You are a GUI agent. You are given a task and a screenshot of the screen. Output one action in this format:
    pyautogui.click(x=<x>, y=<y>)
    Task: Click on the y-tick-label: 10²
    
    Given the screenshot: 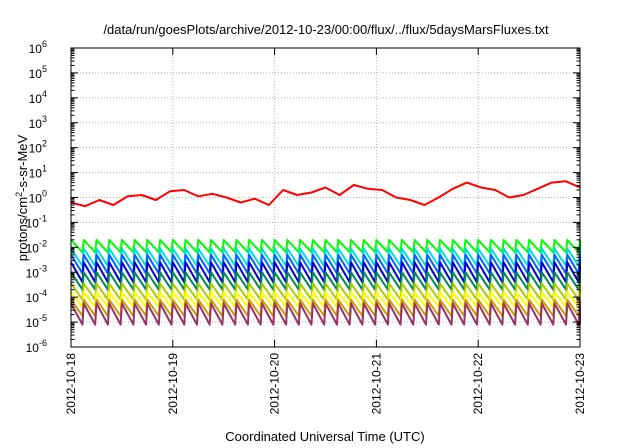 What is the action you would take?
    pyautogui.click(x=38, y=147)
    